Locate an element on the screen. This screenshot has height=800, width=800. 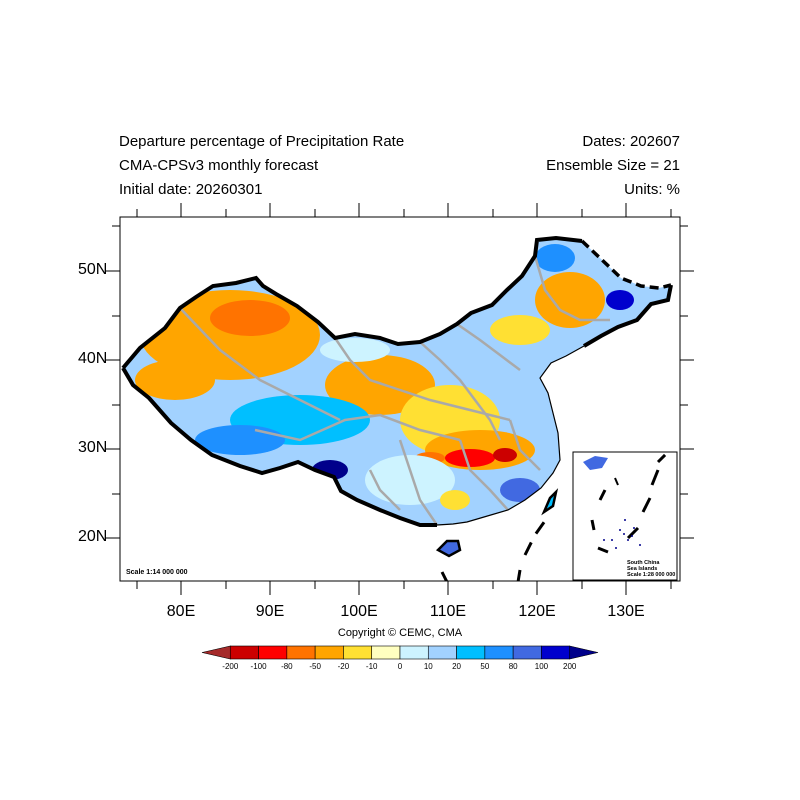
south-china-sea-inset is located at coordinates (625, 515).